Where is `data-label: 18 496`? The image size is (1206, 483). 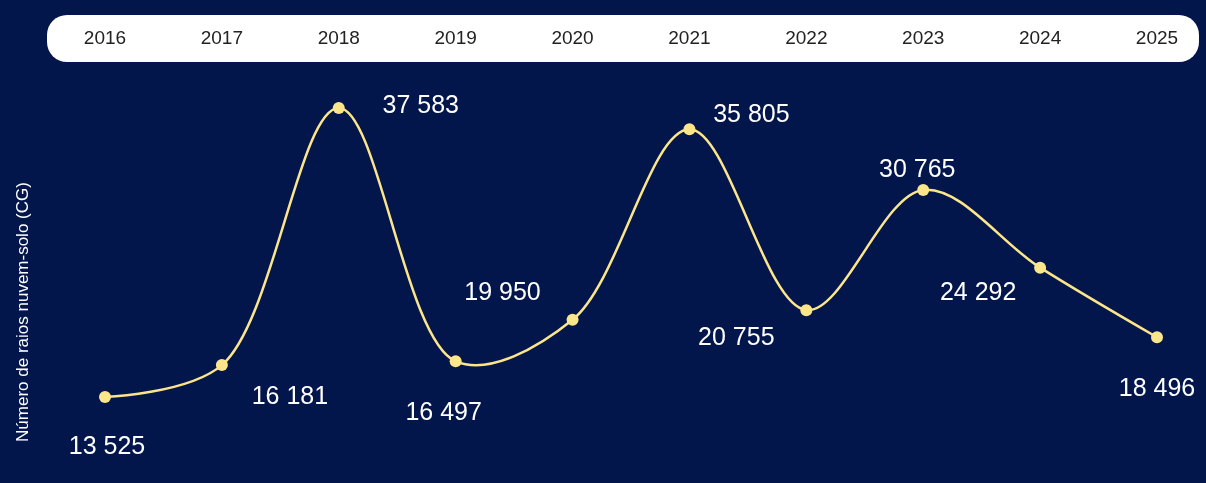 data-label: 18 496 is located at coordinates (1157, 386).